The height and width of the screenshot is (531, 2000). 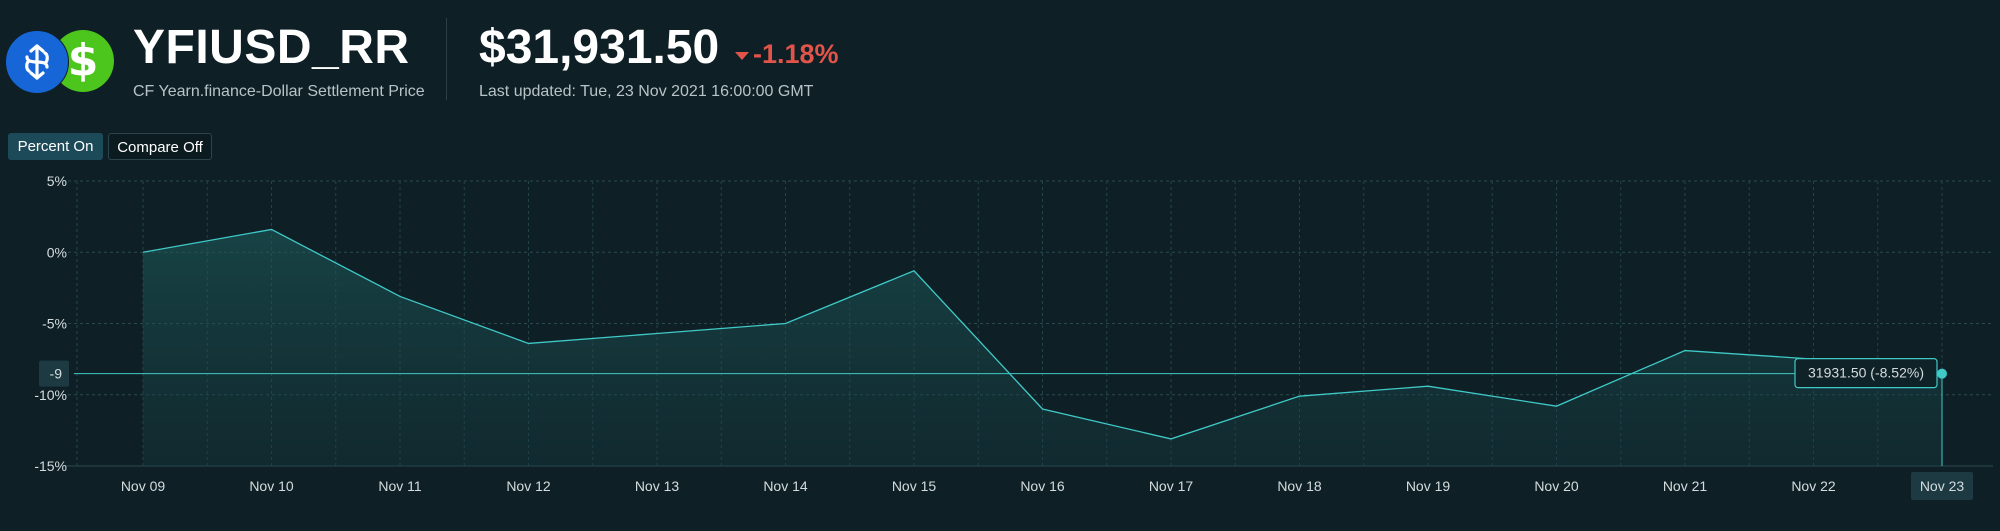 What do you see at coordinates (279, 91) in the screenshot?
I see `ticker-description: CF Yearn.finance-Dollar Settlement Price` at bounding box center [279, 91].